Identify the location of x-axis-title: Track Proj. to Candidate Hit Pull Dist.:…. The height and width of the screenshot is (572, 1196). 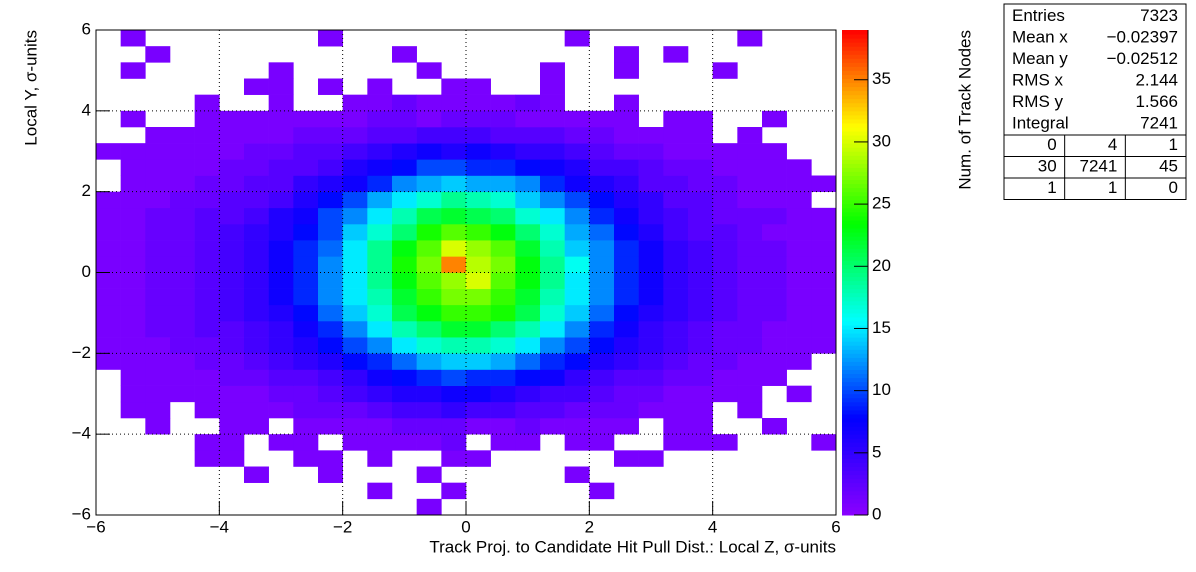
(632, 546).